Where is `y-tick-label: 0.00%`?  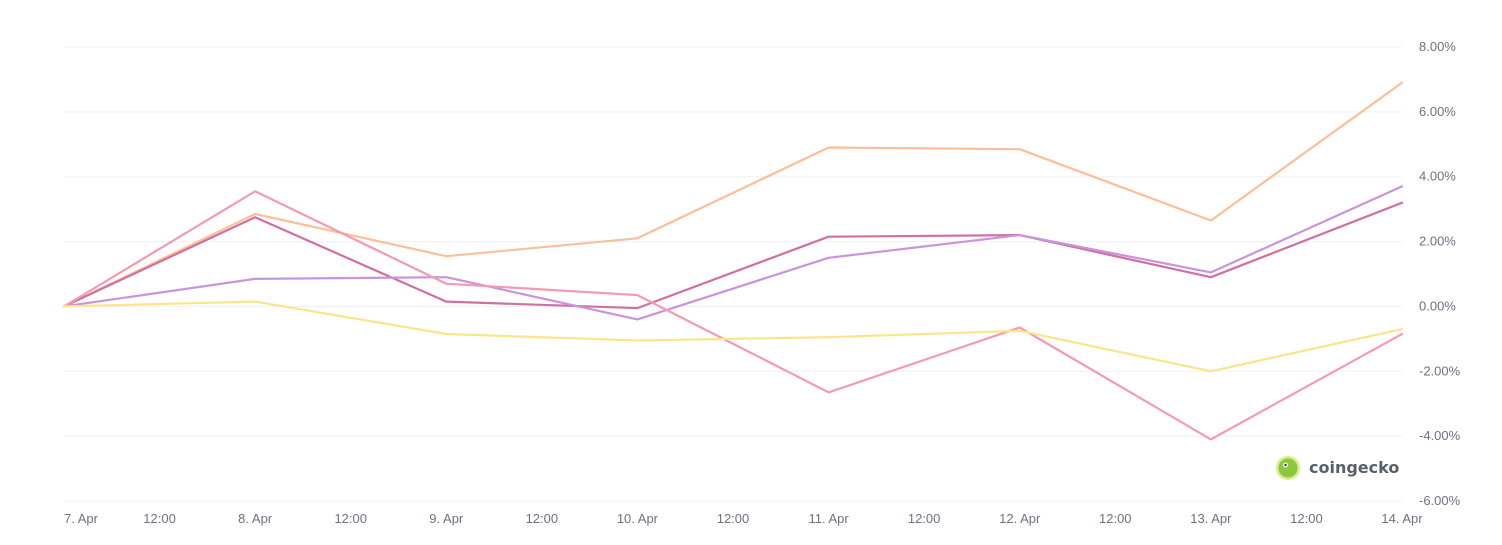 y-tick-label: 0.00% is located at coordinates (1437, 305).